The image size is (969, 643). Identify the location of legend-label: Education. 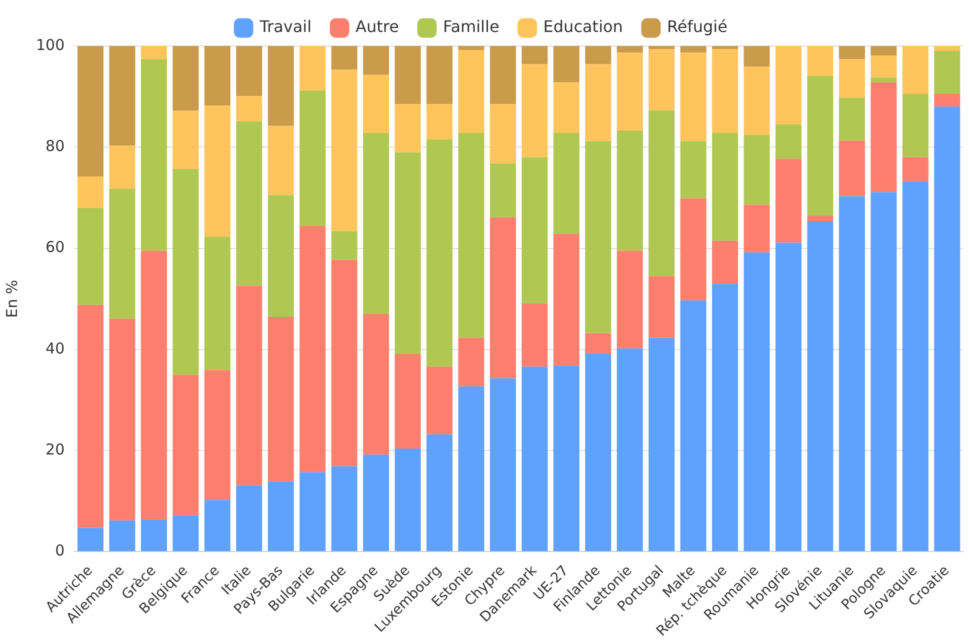
(583, 26).